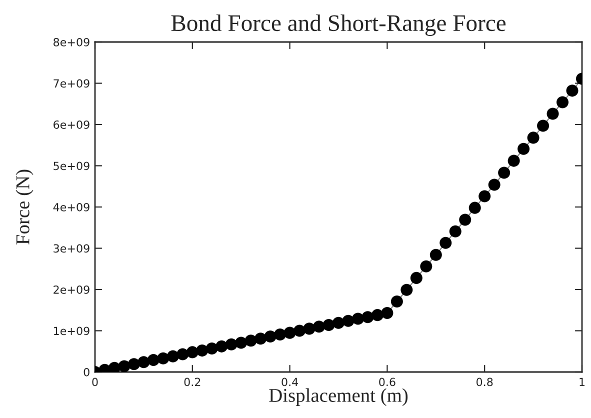 The image size is (591, 418). What do you see at coordinates (87, 372) in the screenshot?
I see `y-tick-label: 0` at bounding box center [87, 372].